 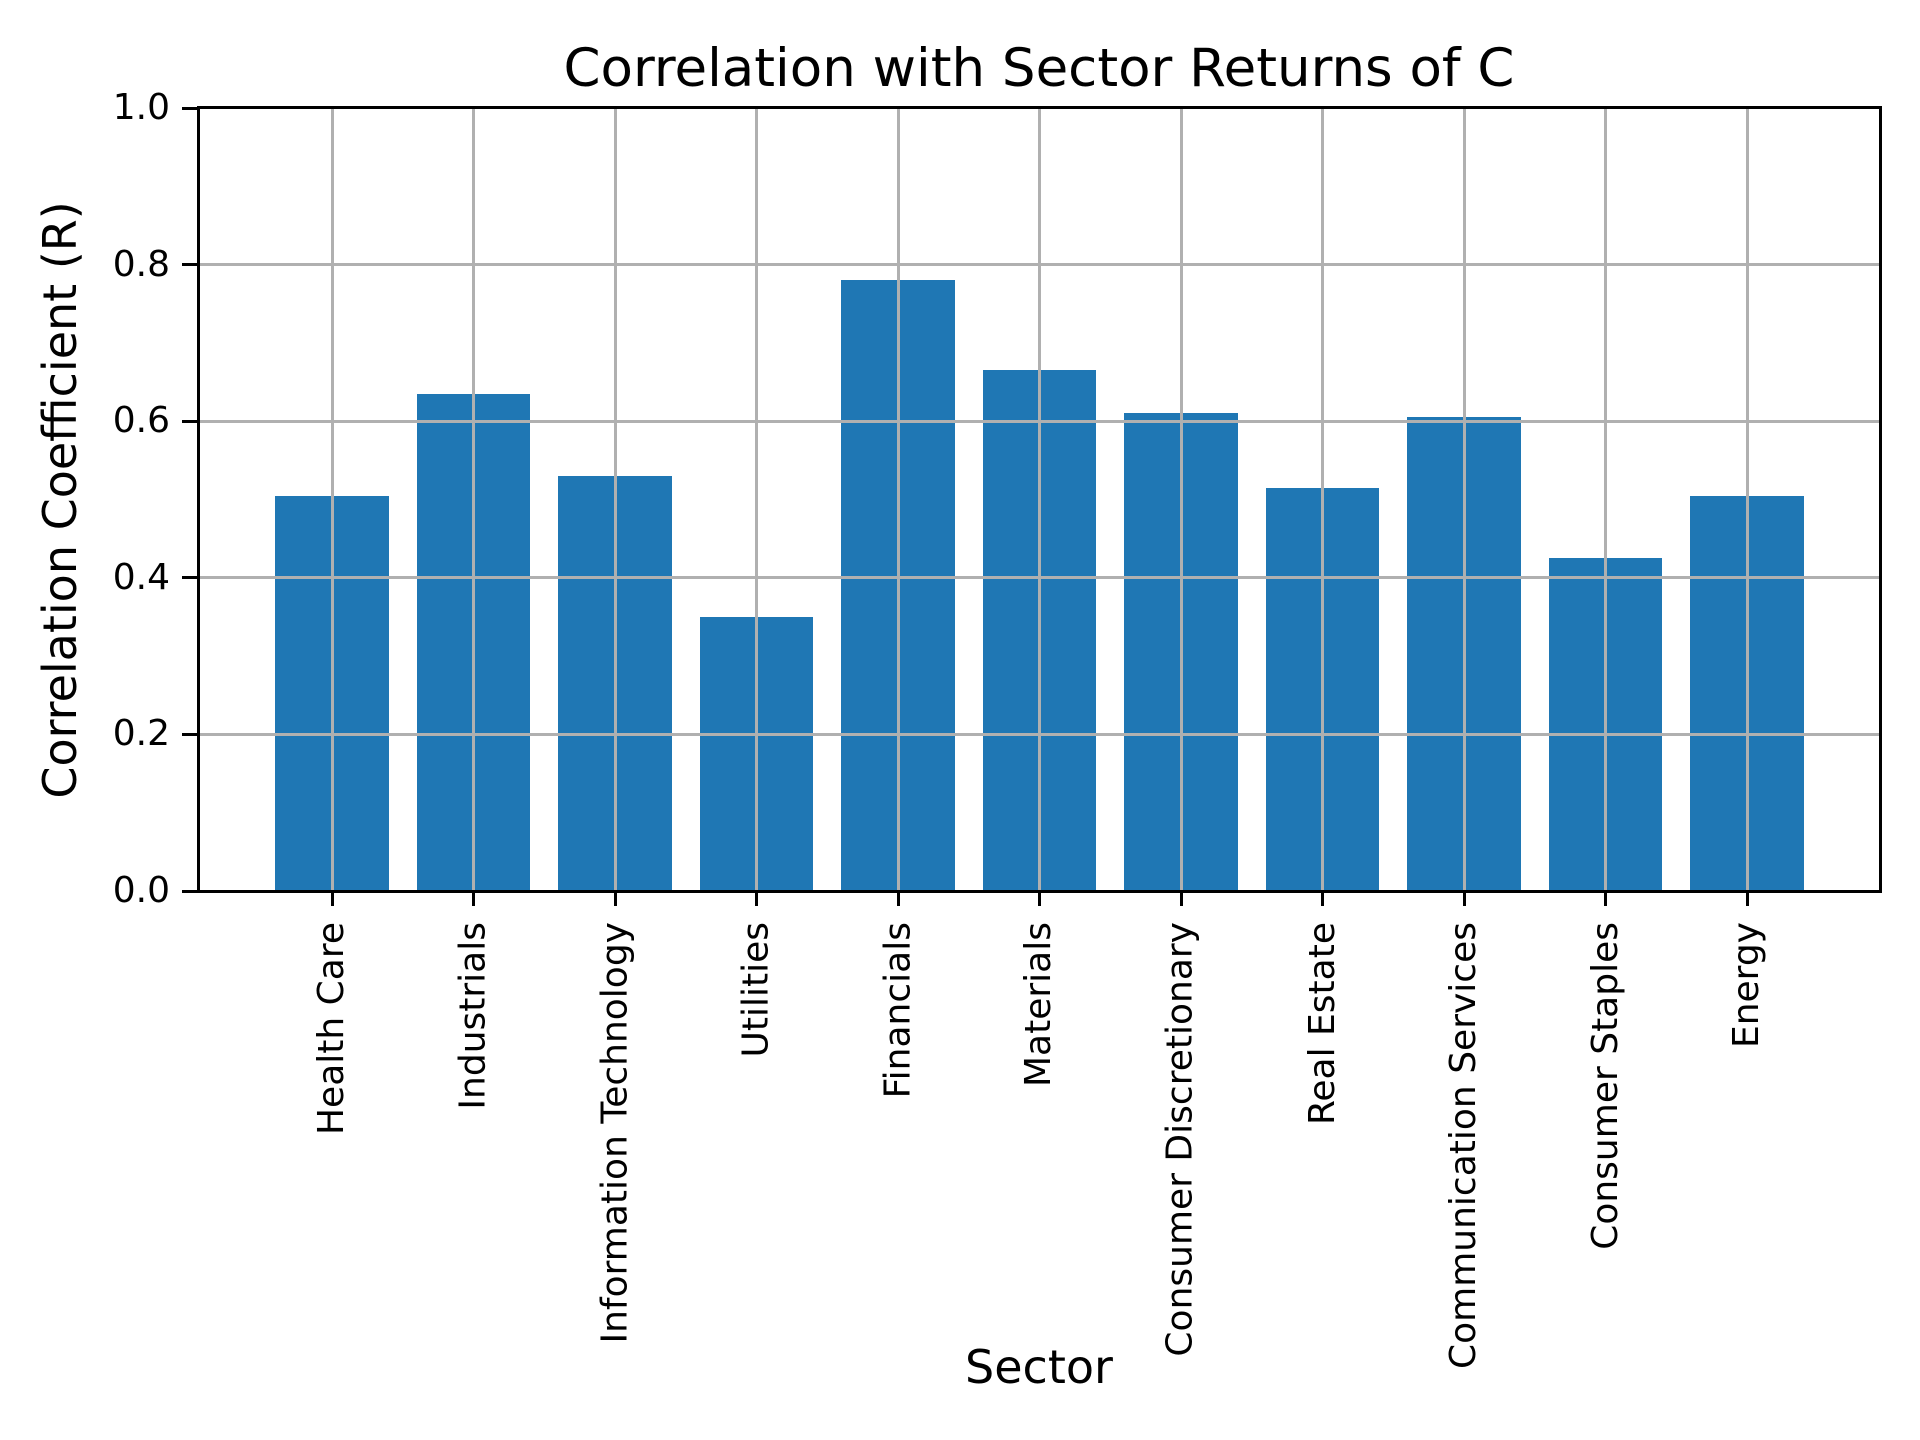 What do you see at coordinates (898, 898) in the screenshot?
I see `x-tick-mark-financials` at bounding box center [898, 898].